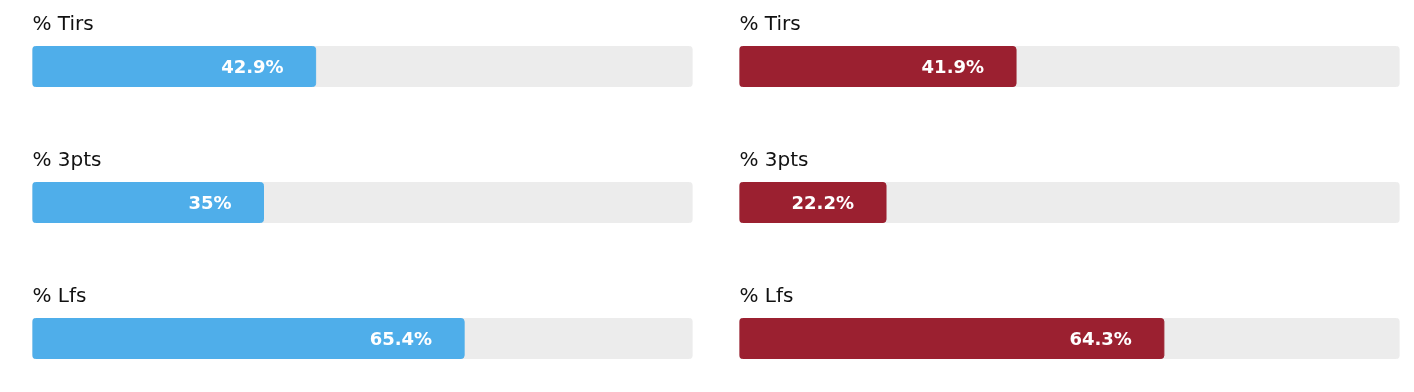 The height and width of the screenshot is (392, 1414). I want to click on data-label: 35%, so click(210, 202).